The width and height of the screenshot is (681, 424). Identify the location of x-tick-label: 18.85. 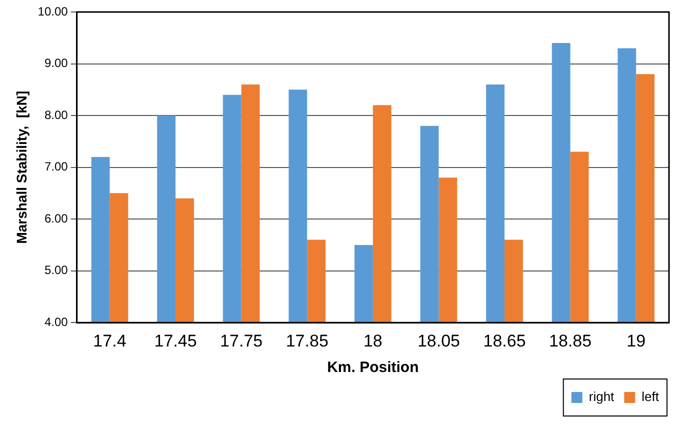
(570, 340).